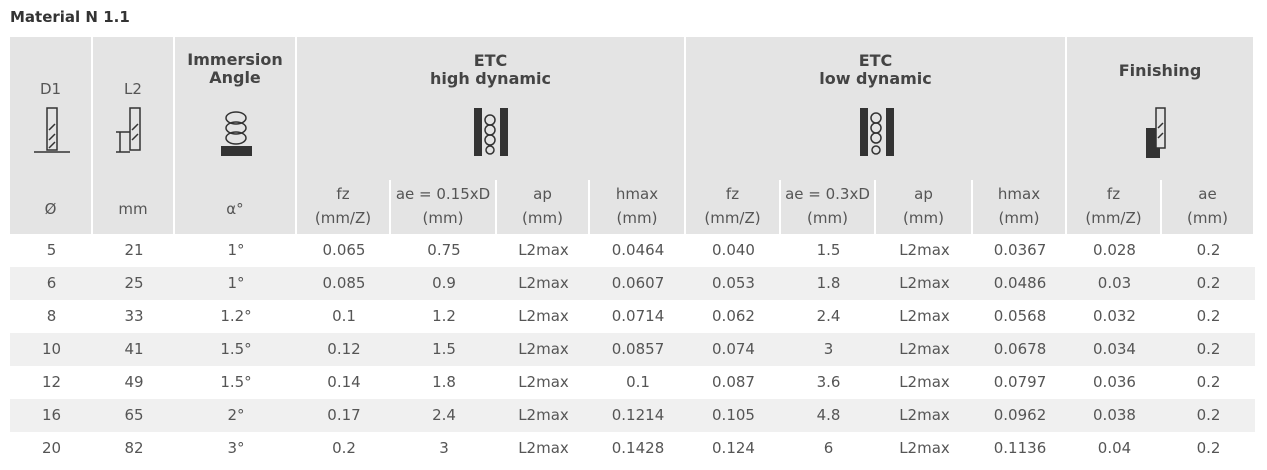 The width and height of the screenshot is (1267, 470). What do you see at coordinates (444, 283) in the screenshot?
I see `table-cell: 0.9` at bounding box center [444, 283].